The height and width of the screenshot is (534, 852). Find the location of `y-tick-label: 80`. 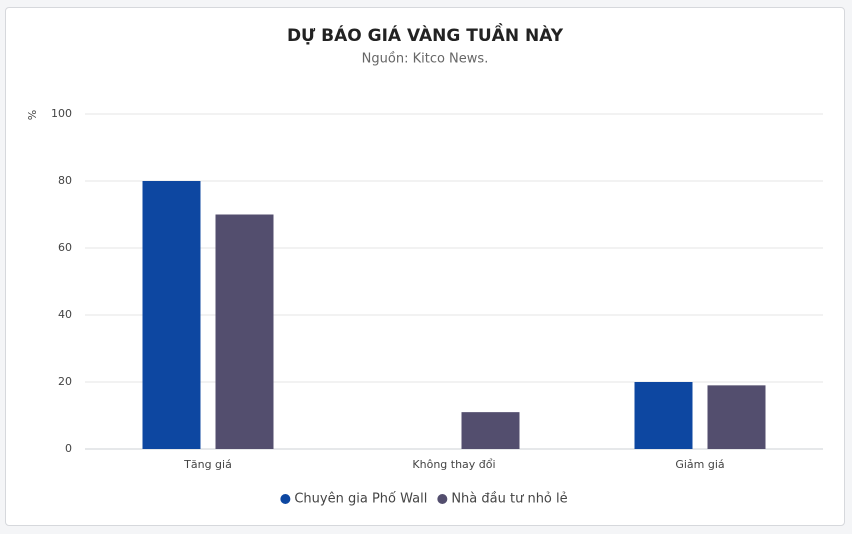

y-tick-label: 80 is located at coordinates (65, 180).